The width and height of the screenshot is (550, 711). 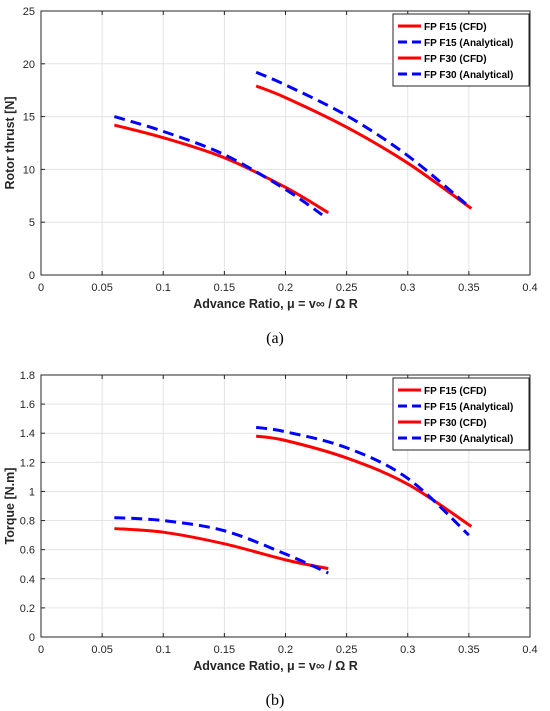 What do you see at coordinates (32, 223) in the screenshot?
I see `y-tick-label: 5` at bounding box center [32, 223].